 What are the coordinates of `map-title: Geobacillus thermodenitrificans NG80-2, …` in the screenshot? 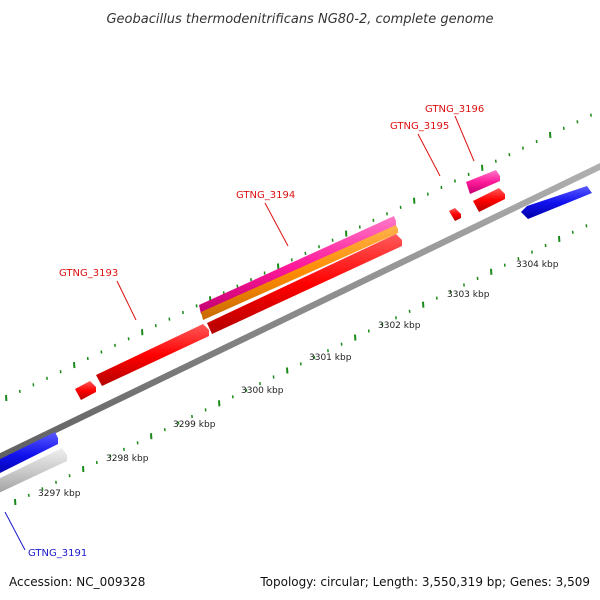 It's located at (299, 19).